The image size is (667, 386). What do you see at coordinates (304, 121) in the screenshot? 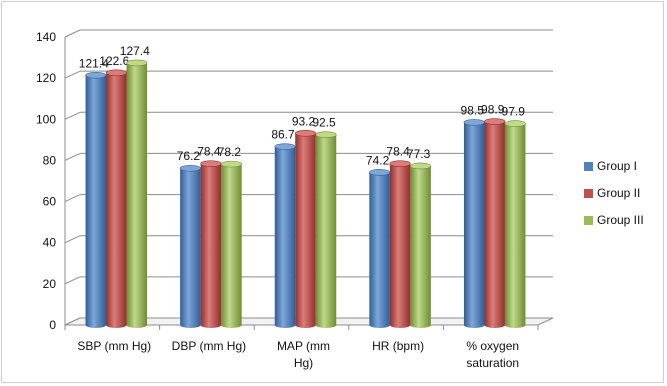
I see `data-label: 93.2` at bounding box center [304, 121].